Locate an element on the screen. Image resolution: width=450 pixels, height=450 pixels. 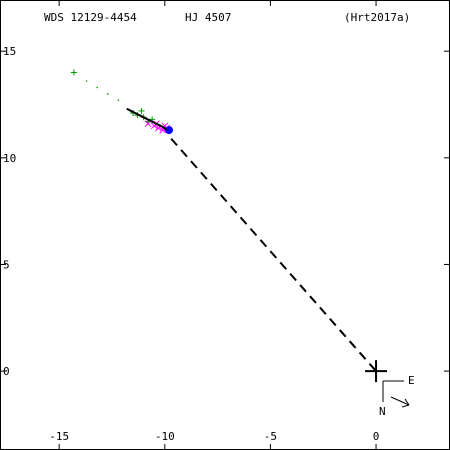
primary-star-cross is located at coordinates (376, 371).